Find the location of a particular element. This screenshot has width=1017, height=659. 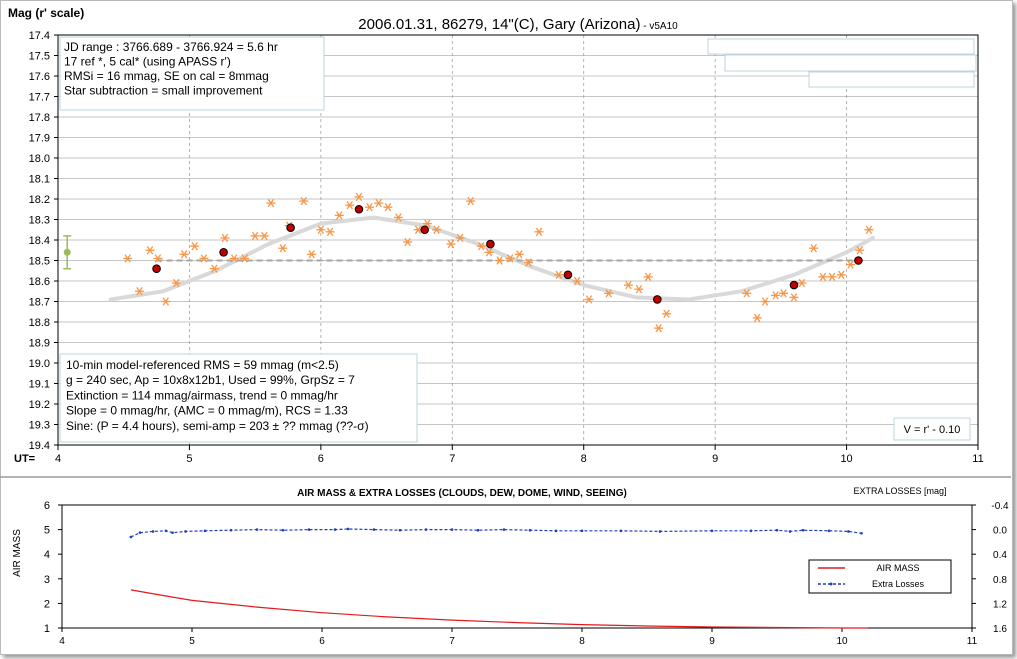

legend-label: Extra Losses is located at coordinates (898, 584).